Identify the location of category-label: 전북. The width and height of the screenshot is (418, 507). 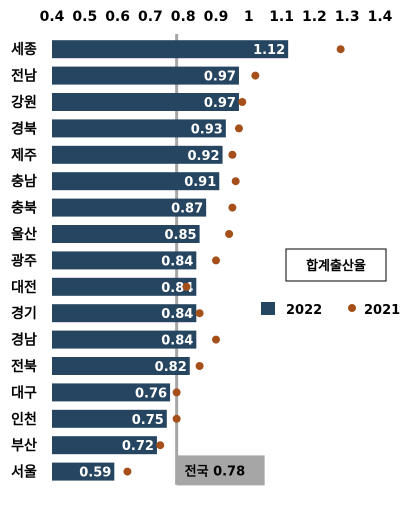
(24, 366).